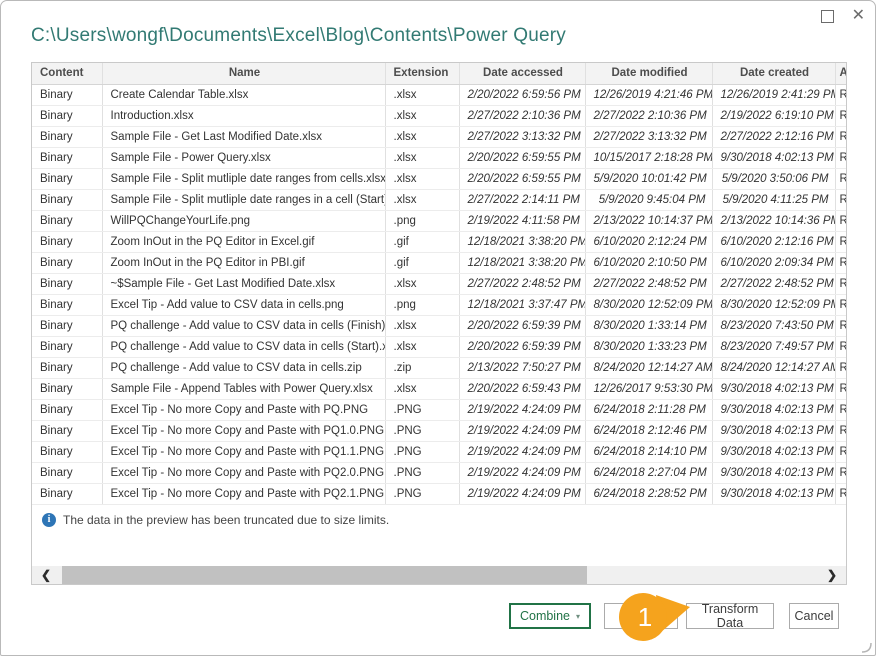  I want to click on load-button-label: Load, so click(636, 616).